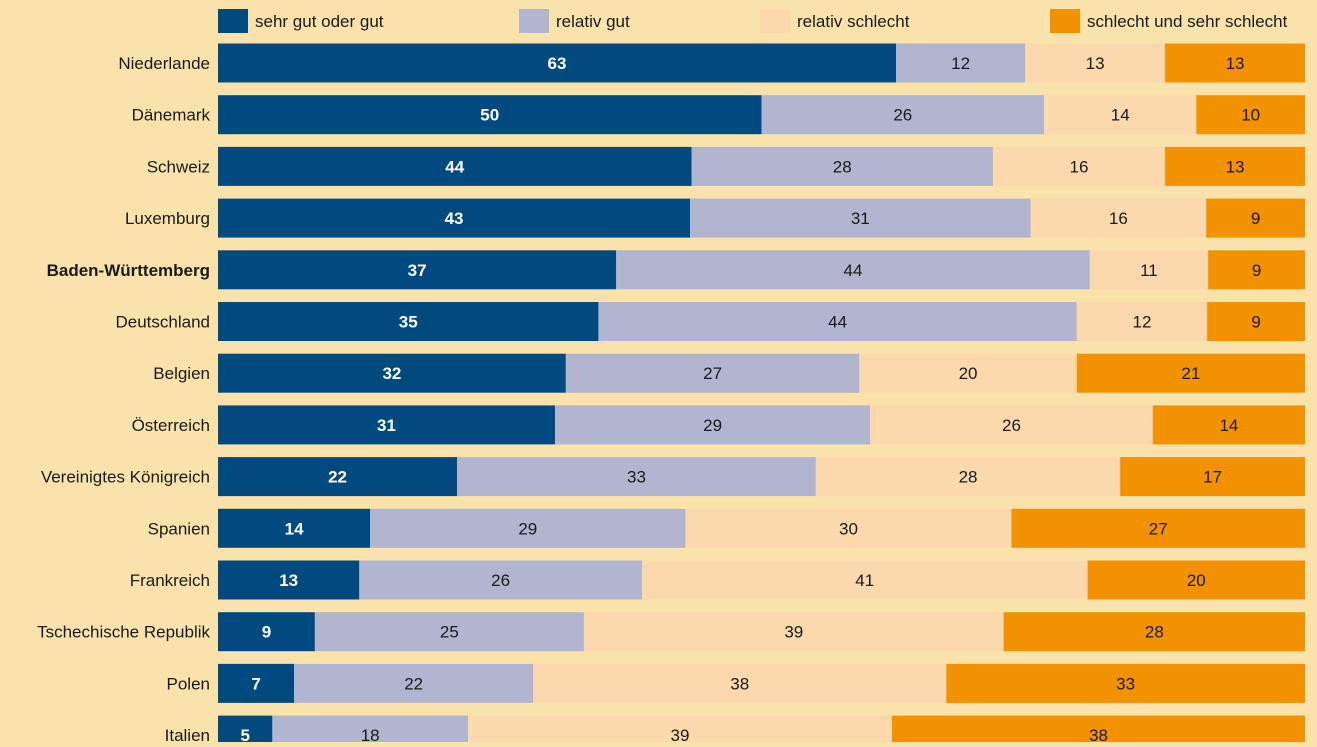  What do you see at coordinates (1235, 166) in the screenshot?
I see `bar-schweiz-schlecht-und-sehr-schlecht` at bounding box center [1235, 166].